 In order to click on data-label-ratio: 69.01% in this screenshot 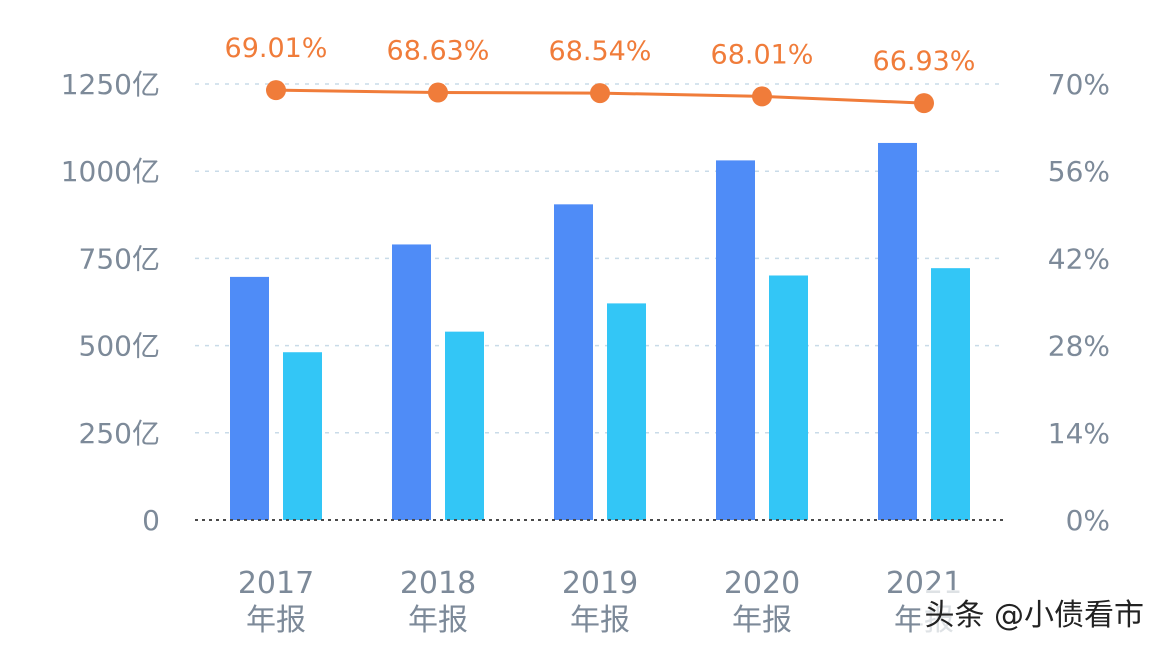, I will do `click(276, 48)`.